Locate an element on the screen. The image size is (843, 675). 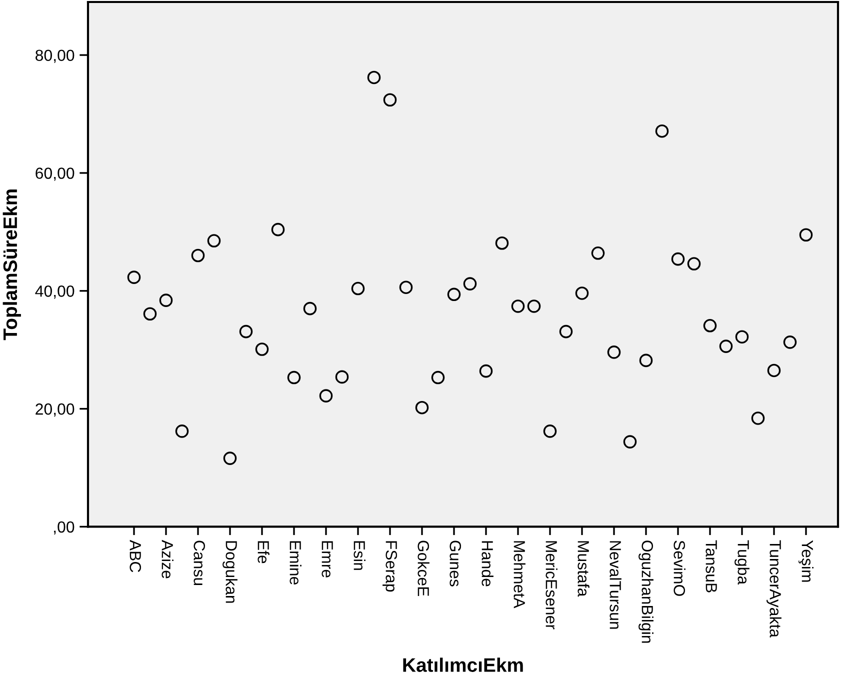
x-axis-title: KatılımcıEkm is located at coordinates (463, 665).